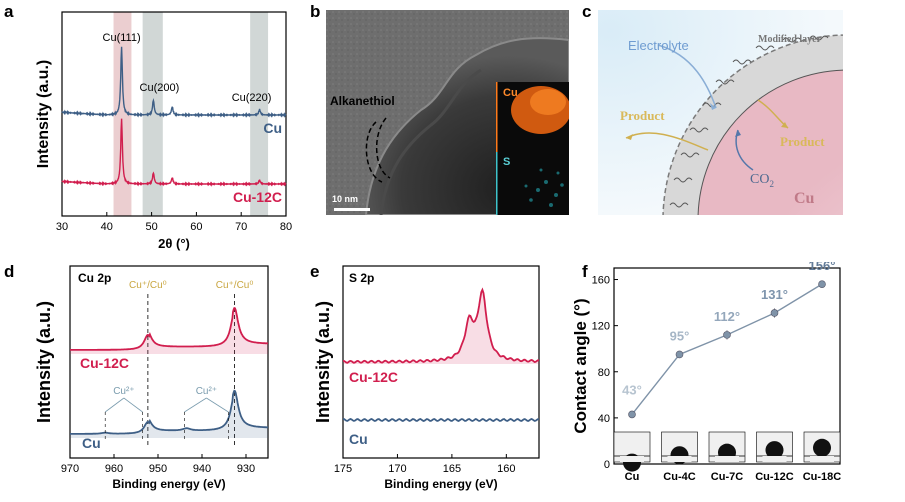  I want to click on x-tick-label: 175, so click(343, 469).